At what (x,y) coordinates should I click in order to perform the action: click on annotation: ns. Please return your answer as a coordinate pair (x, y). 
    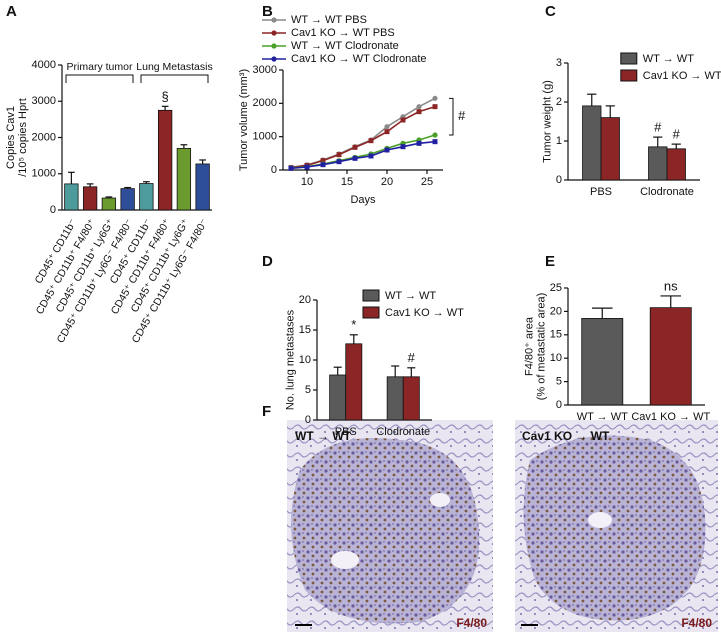
    Looking at the image, I should click on (671, 285).